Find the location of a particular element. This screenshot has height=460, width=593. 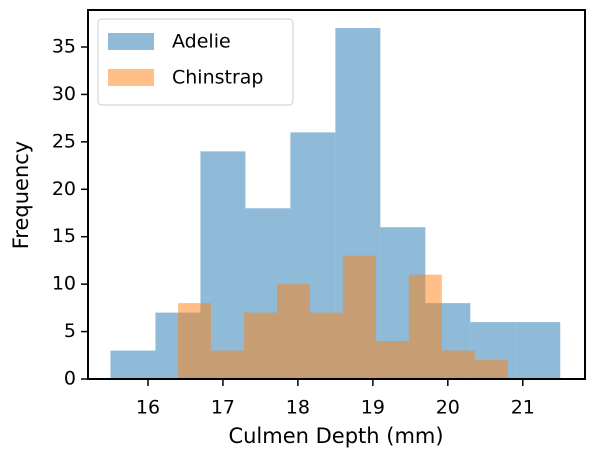

x-tick-label: 18 is located at coordinates (298, 408).